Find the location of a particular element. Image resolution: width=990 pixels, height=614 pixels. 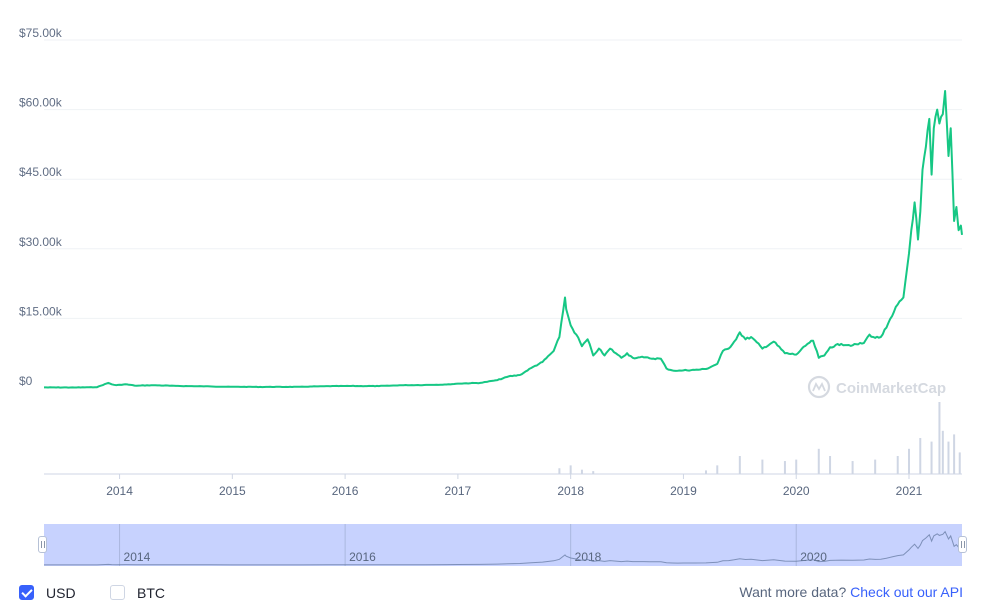

x-tick-label: 2018 is located at coordinates (570, 491).